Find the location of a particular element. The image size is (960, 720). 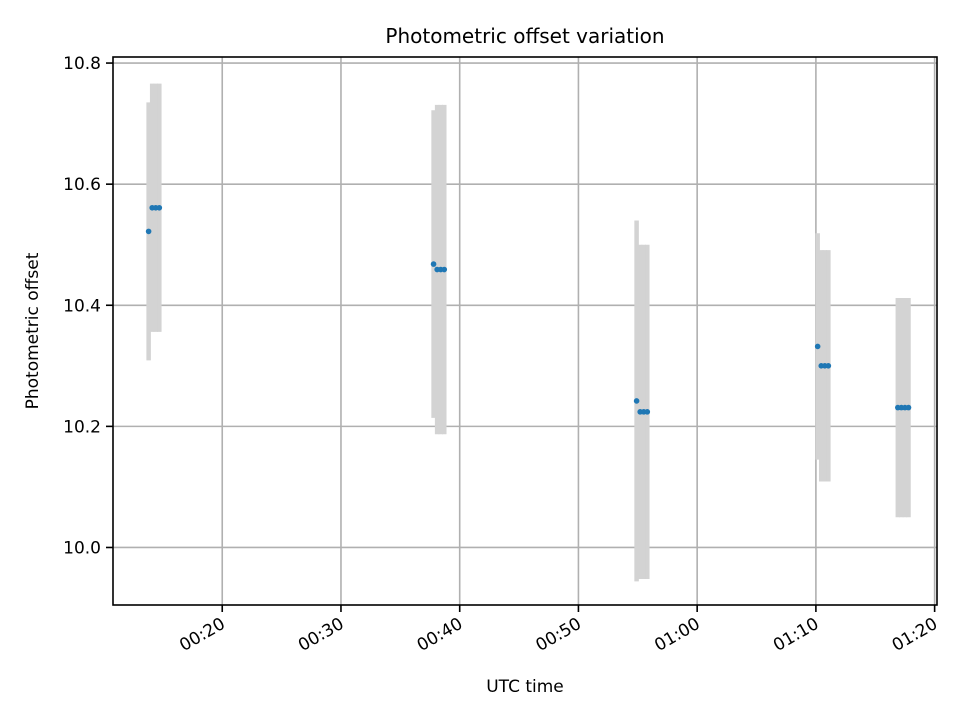

y-axis-title: Photometric offset is located at coordinates (33, 330).